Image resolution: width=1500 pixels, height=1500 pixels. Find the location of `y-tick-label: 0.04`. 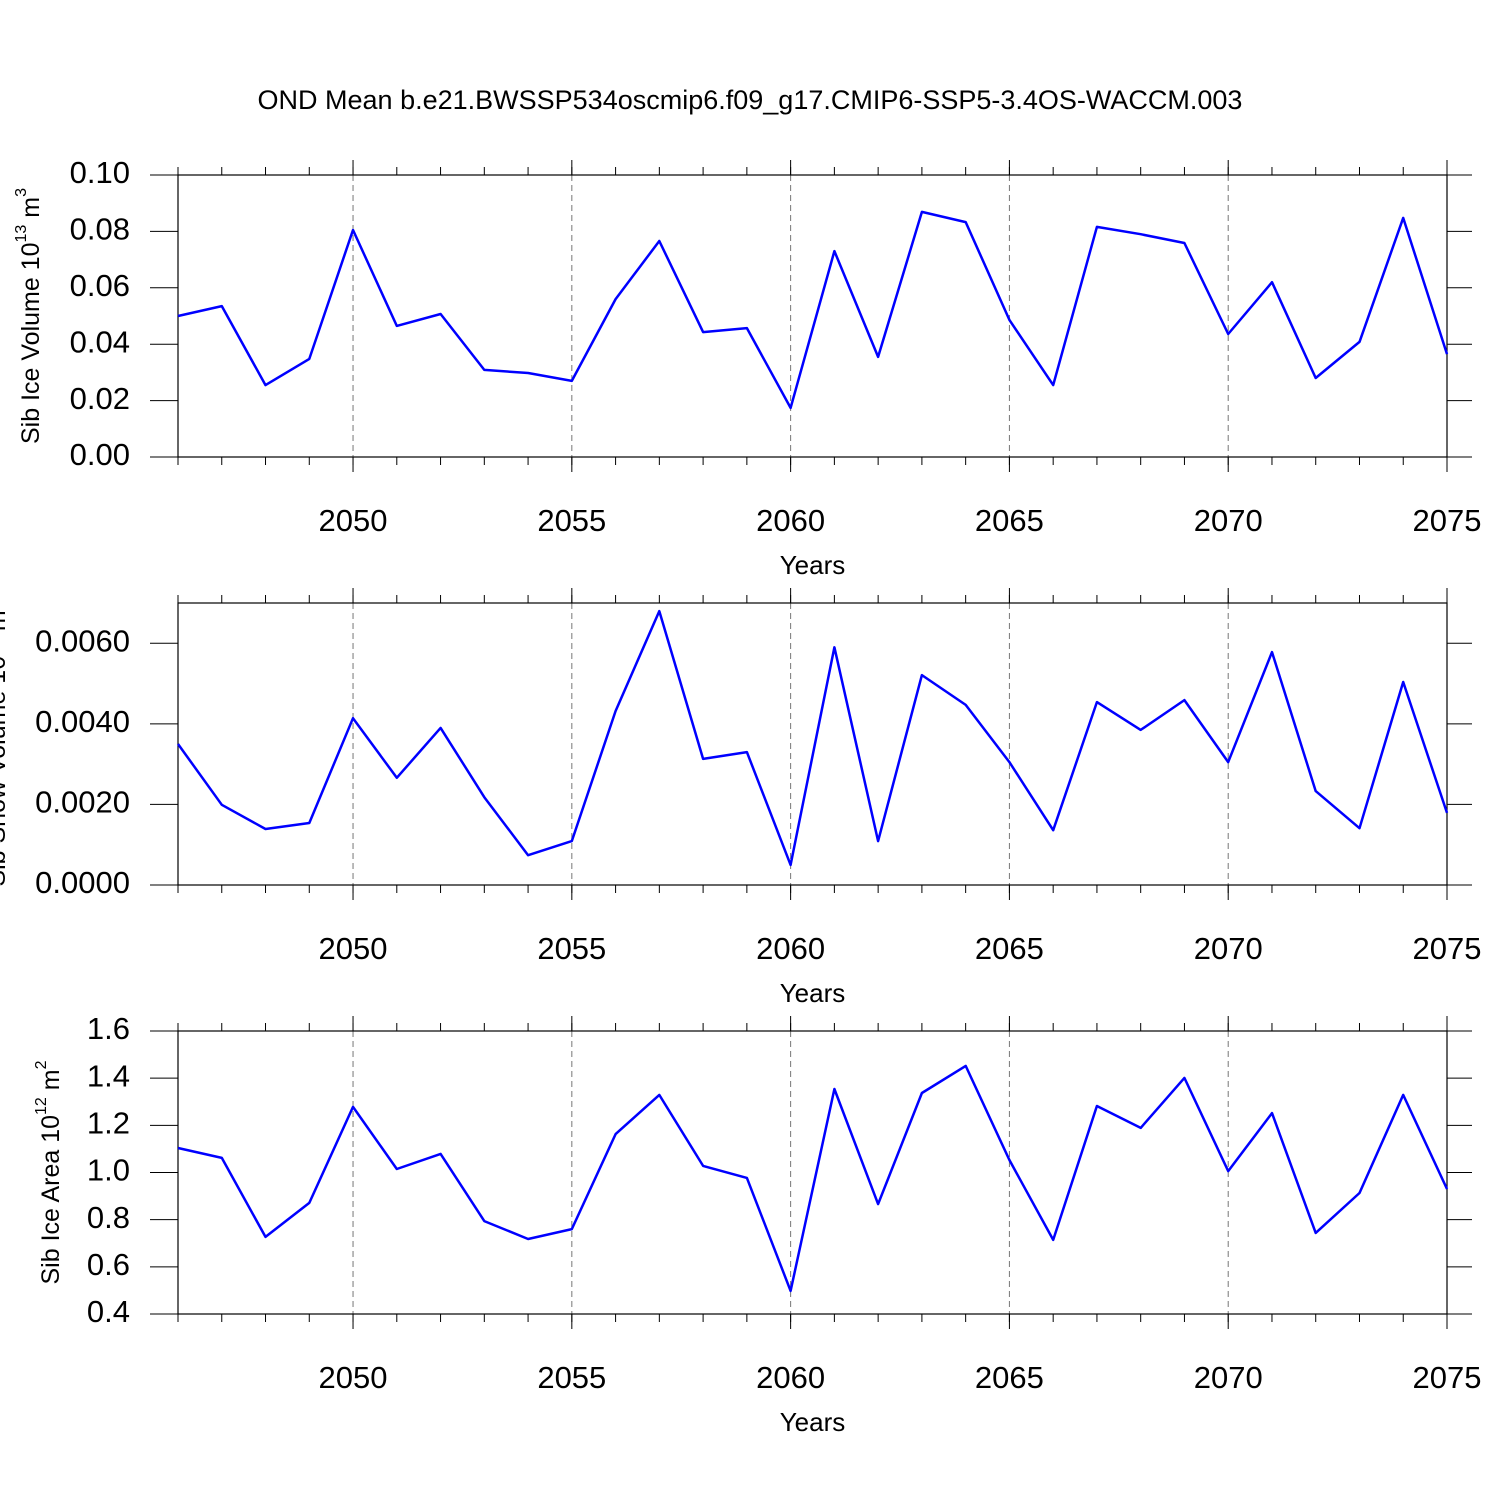

y-tick-label: 0.04 is located at coordinates (100, 341).